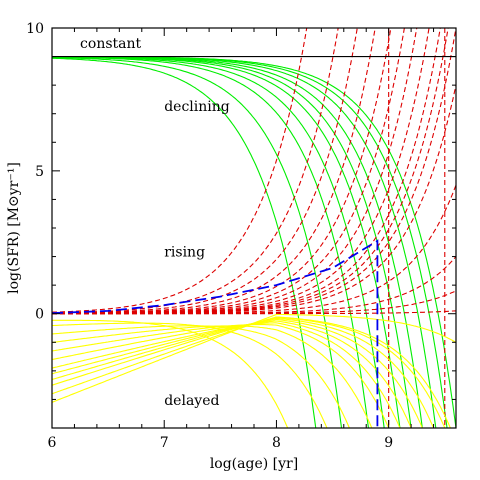  What do you see at coordinates (276, 443) in the screenshot?
I see `x-tick-label-8: 8` at bounding box center [276, 443].